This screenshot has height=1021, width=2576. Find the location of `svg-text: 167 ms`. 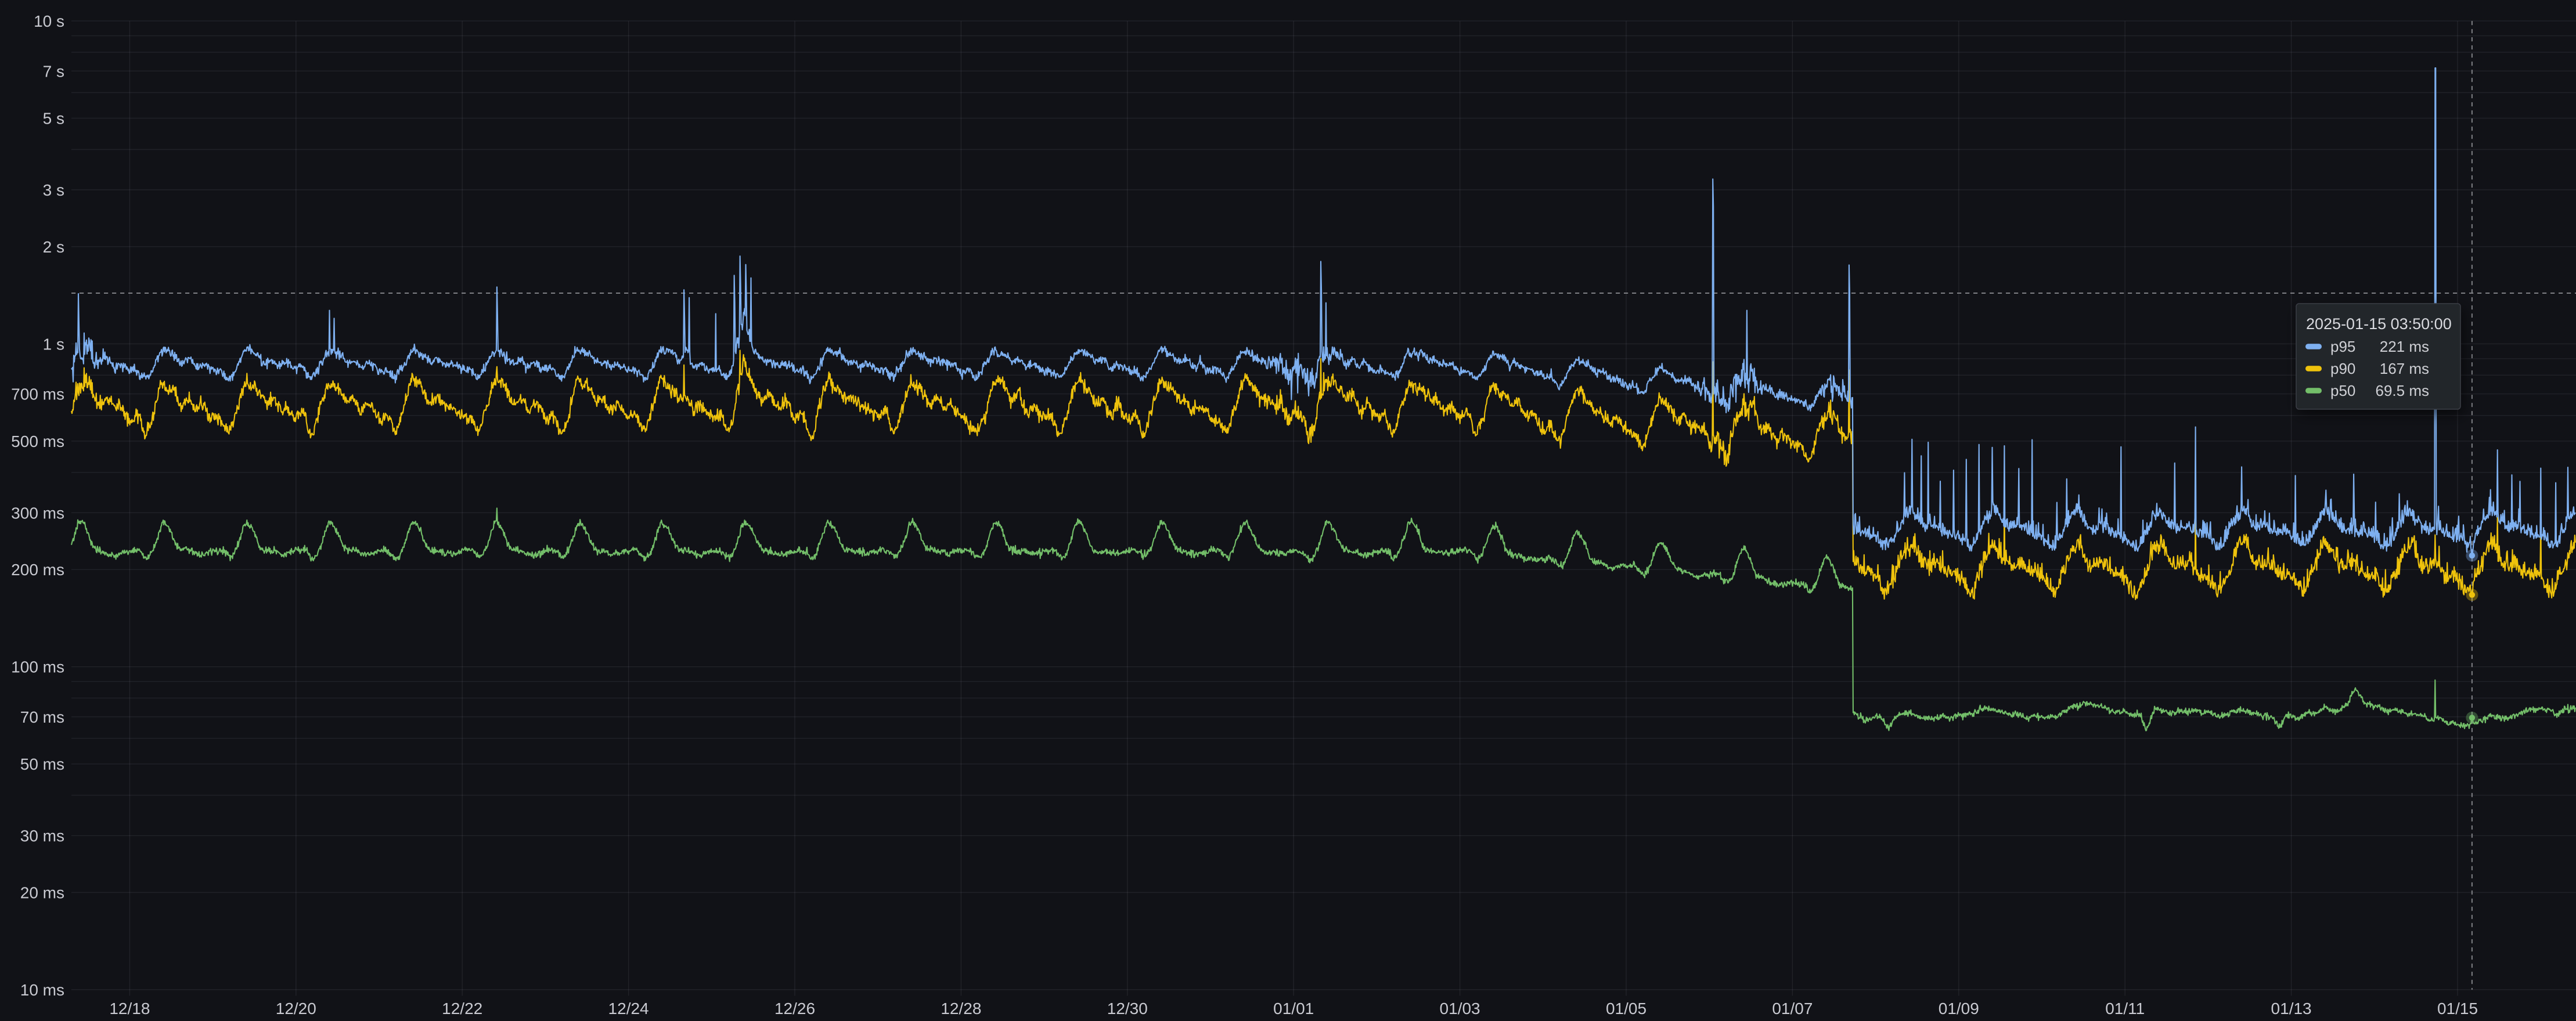

svg-text: 167 ms is located at coordinates (2404, 368).